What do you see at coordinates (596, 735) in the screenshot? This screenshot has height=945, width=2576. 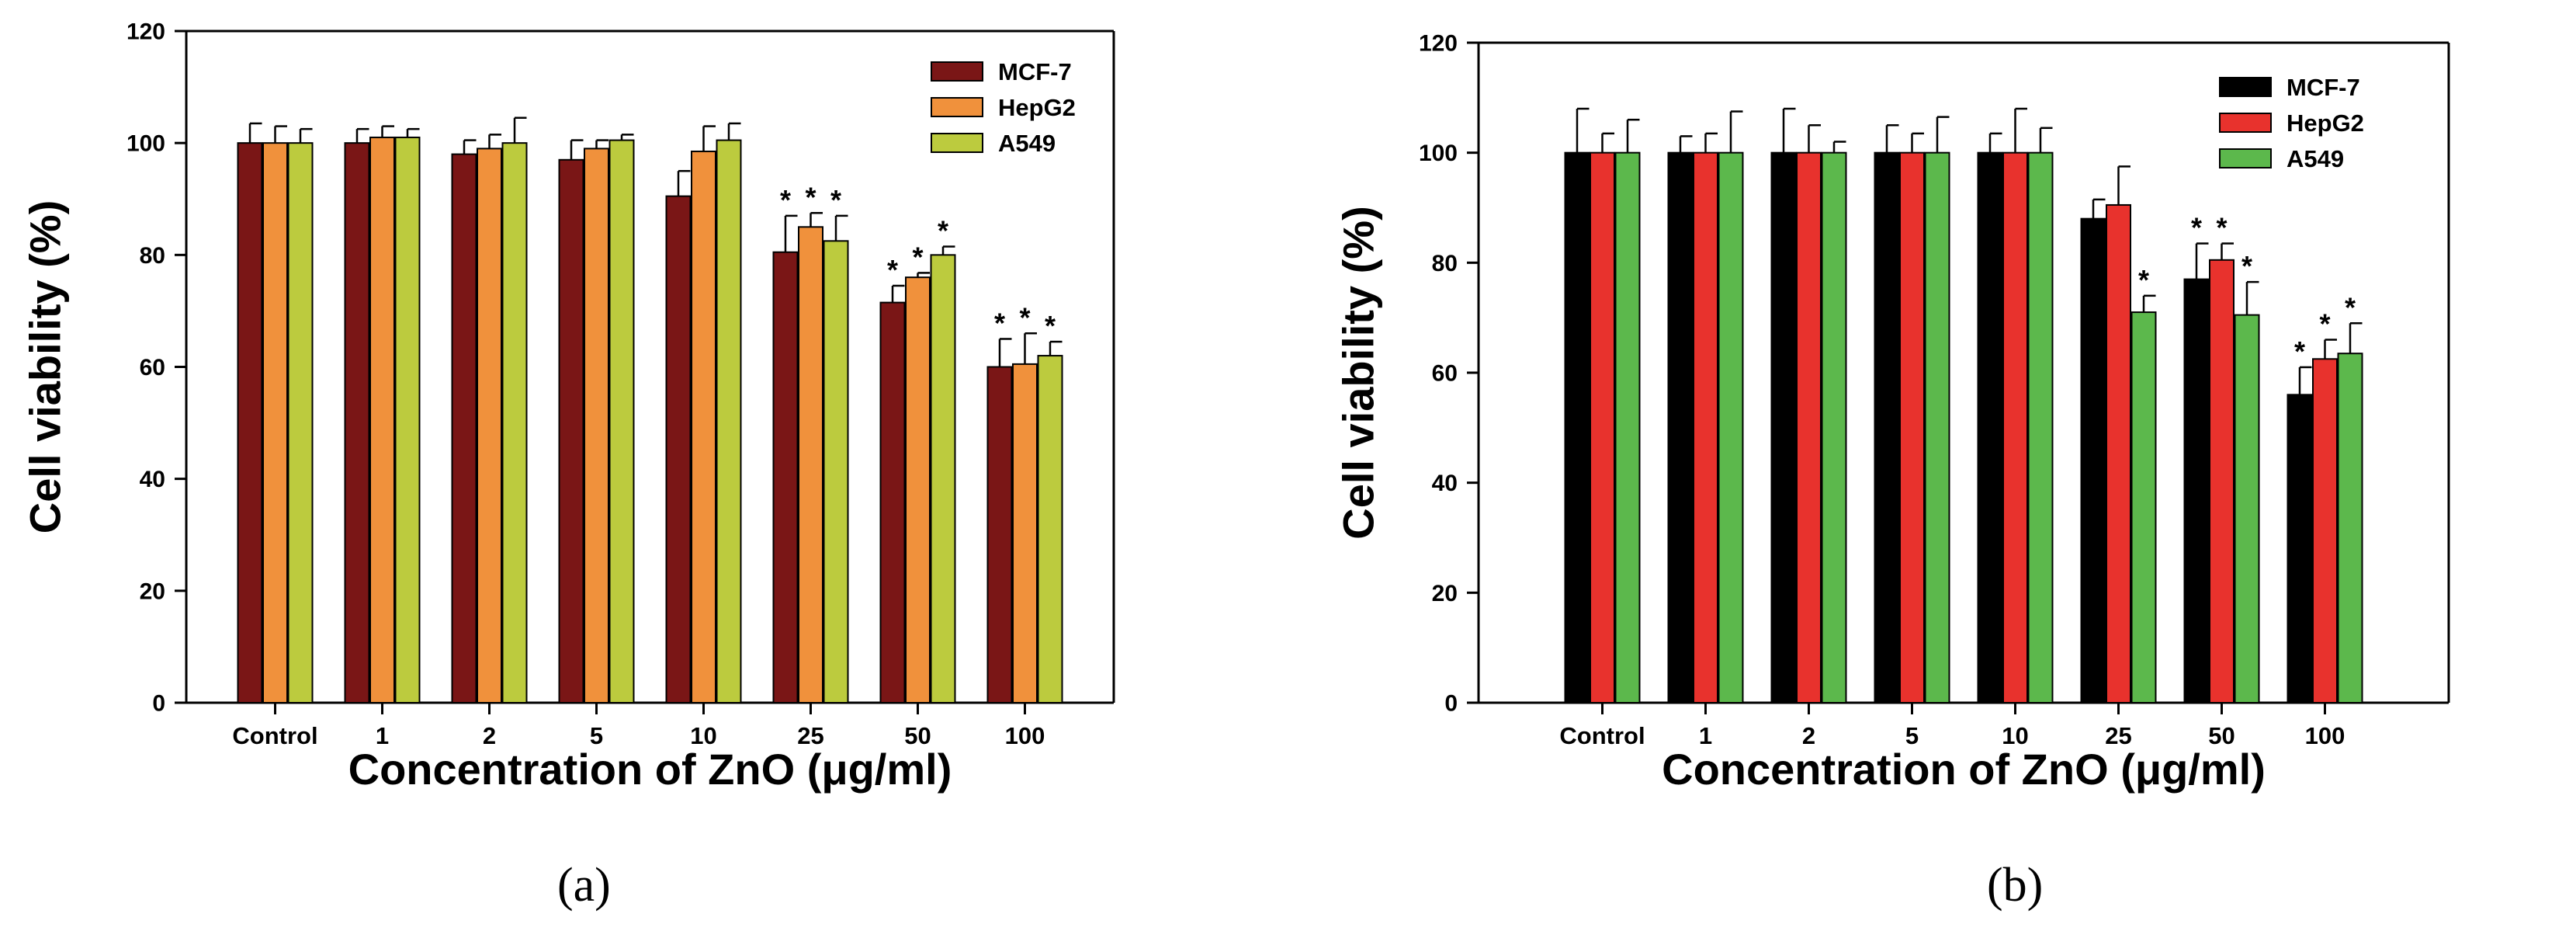 I see `x-tick-label: 5` at bounding box center [596, 735].